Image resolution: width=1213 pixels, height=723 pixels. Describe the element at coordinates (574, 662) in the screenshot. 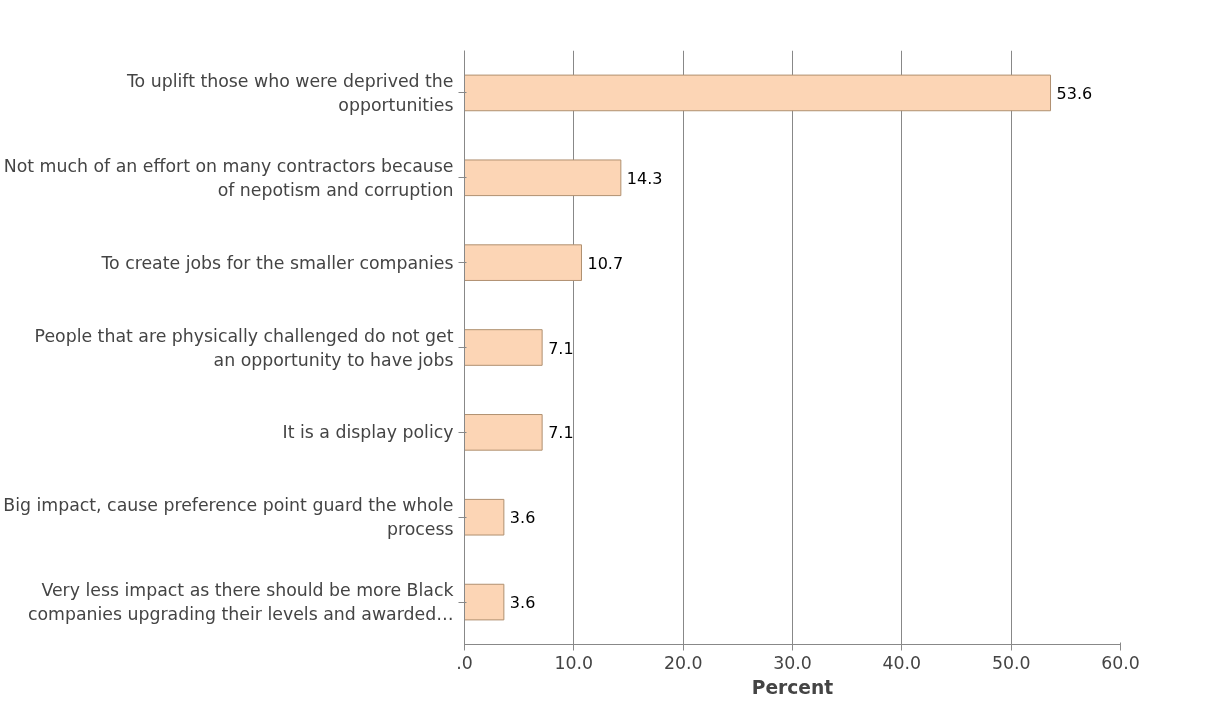

I see `x-tick-label: 10.0` at that location.